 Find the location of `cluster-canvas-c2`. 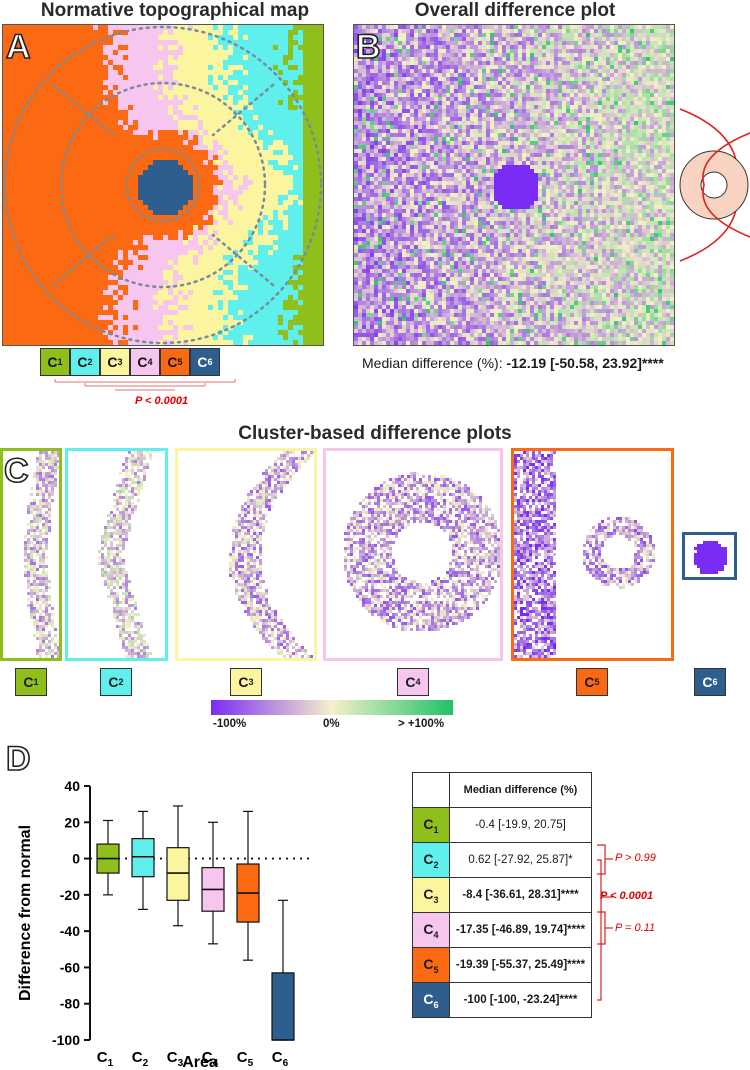

cluster-canvas-c2 is located at coordinates (125, 554).